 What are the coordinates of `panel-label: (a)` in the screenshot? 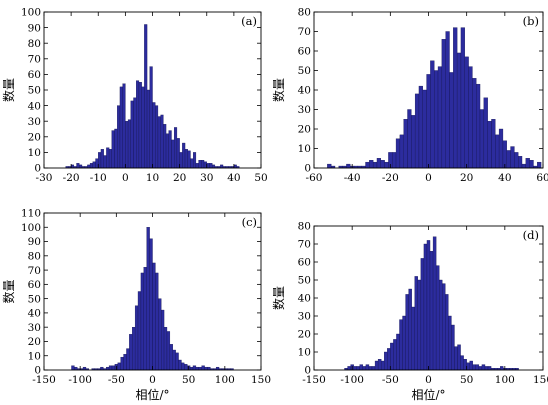 It's located at (249, 21).